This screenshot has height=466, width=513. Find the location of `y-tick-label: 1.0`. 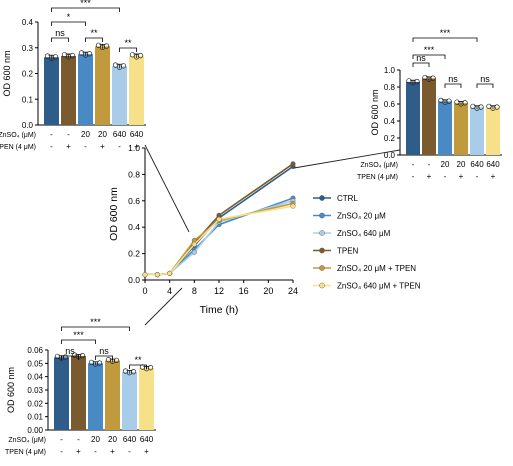

y-tick-label: 1.0 is located at coordinates (390, 70).